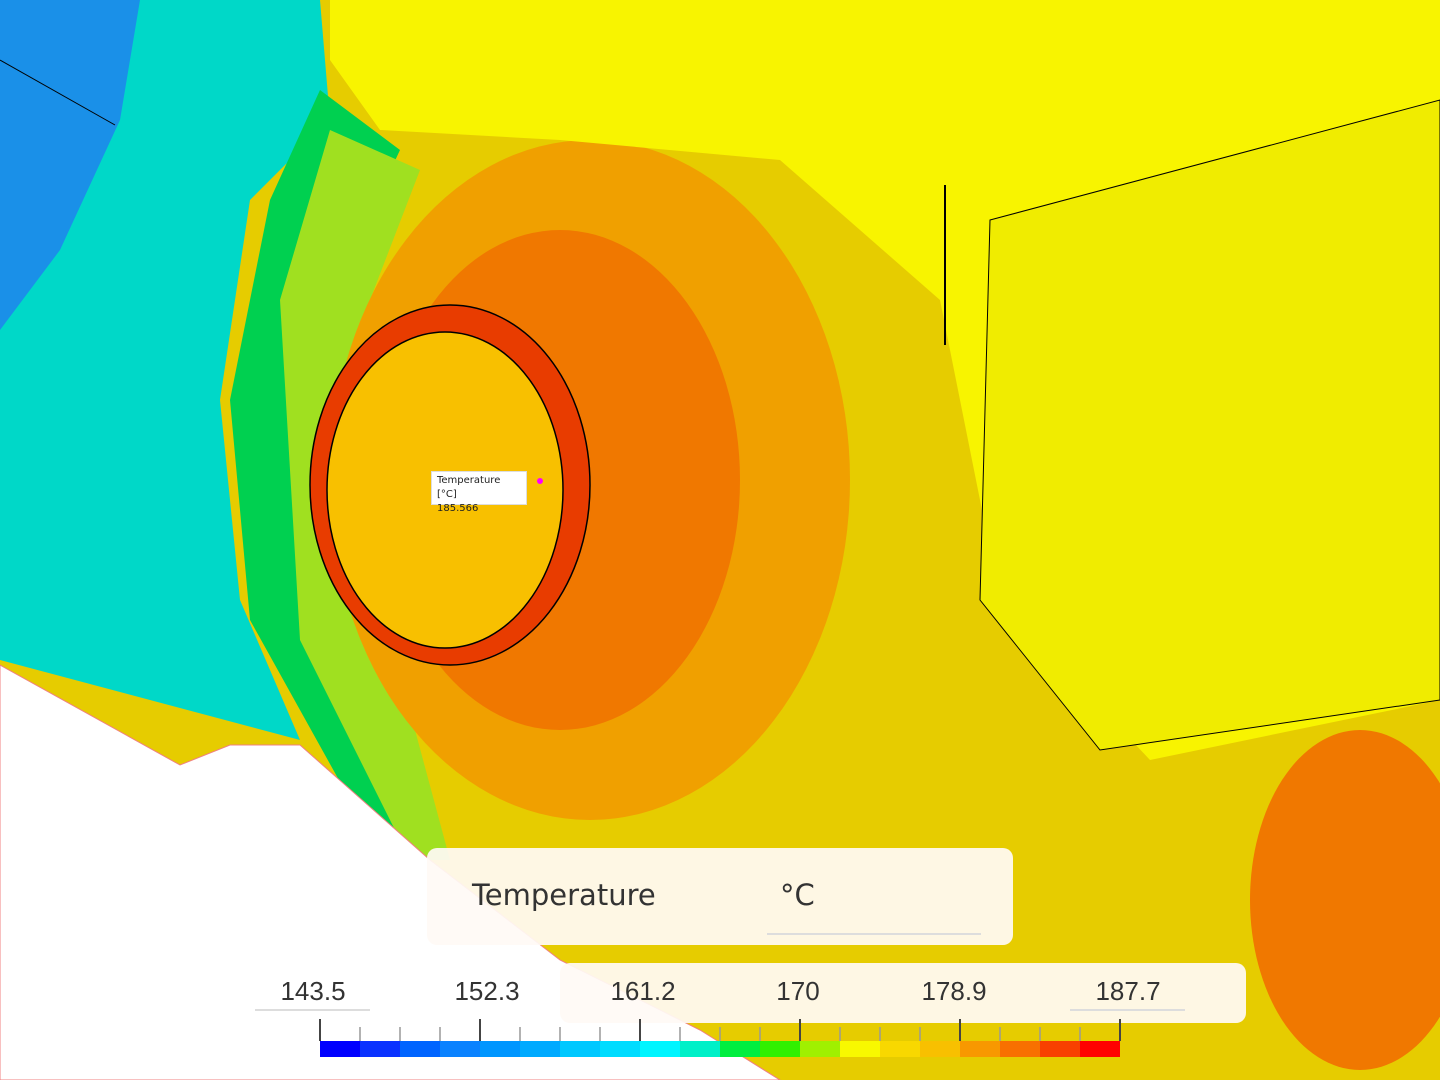 The width and height of the screenshot is (1440, 1080). I want to click on unit-underline, so click(874, 934).